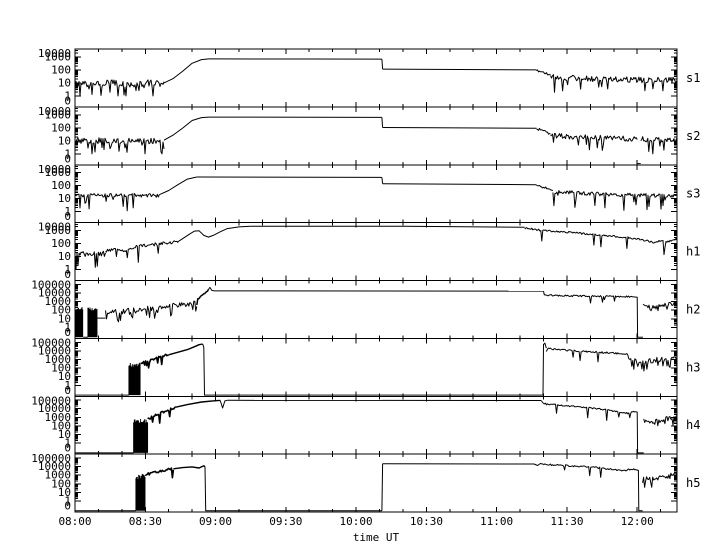 The width and height of the screenshot is (720, 550). What do you see at coordinates (693, 309) in the screenshot?
I see `svg-text: h2` at bounding box center [693, 309].